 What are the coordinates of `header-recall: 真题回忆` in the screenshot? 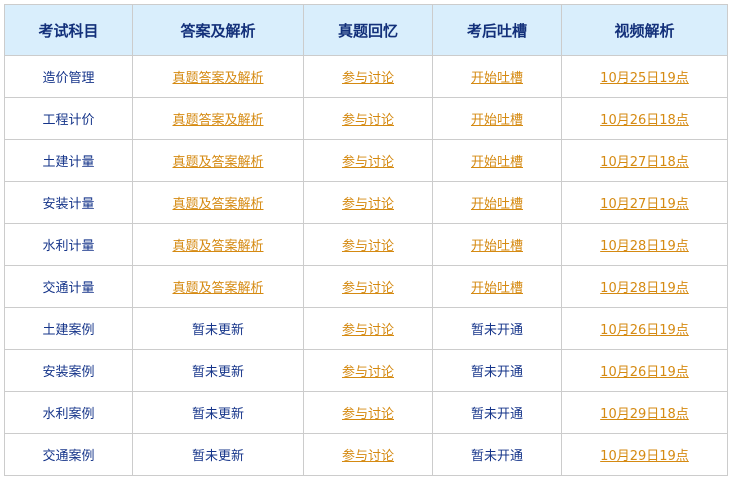 It's located at (368, 30).